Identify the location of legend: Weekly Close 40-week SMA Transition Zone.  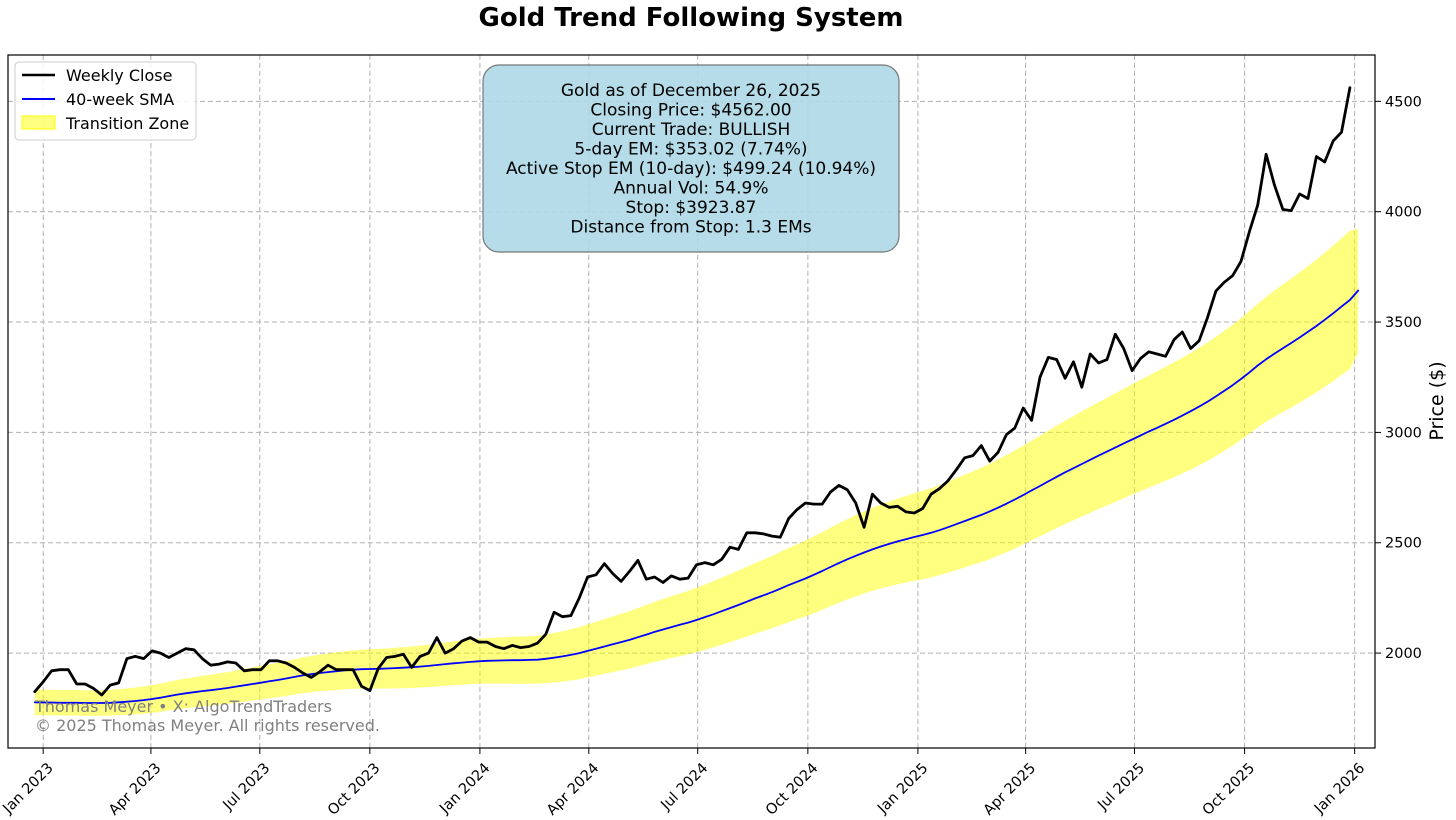
(105, 101).